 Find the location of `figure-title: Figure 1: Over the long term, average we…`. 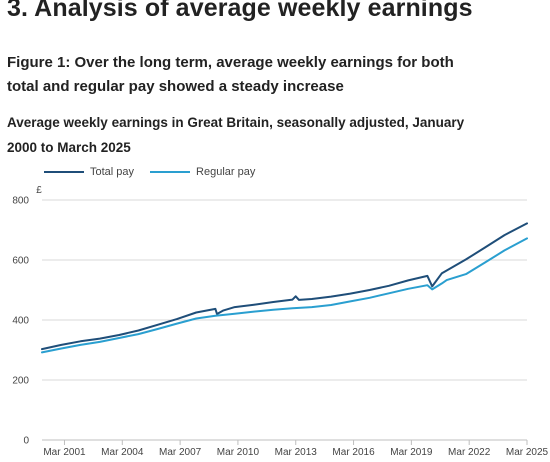

figure-title: Figure 1: Over the long term, average we… is located at coordinates (230, 74).